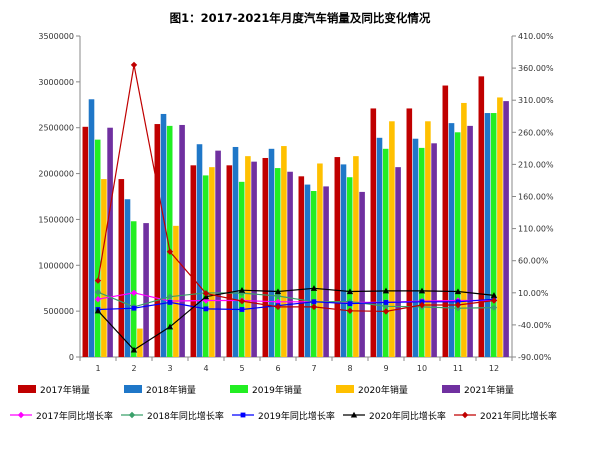 Image resolution: width=600 pixels, height=452 pixels. Describe the element at coordinates (71, 357) in the screenshot. I see `y-left-tick-label: 0` at that location.